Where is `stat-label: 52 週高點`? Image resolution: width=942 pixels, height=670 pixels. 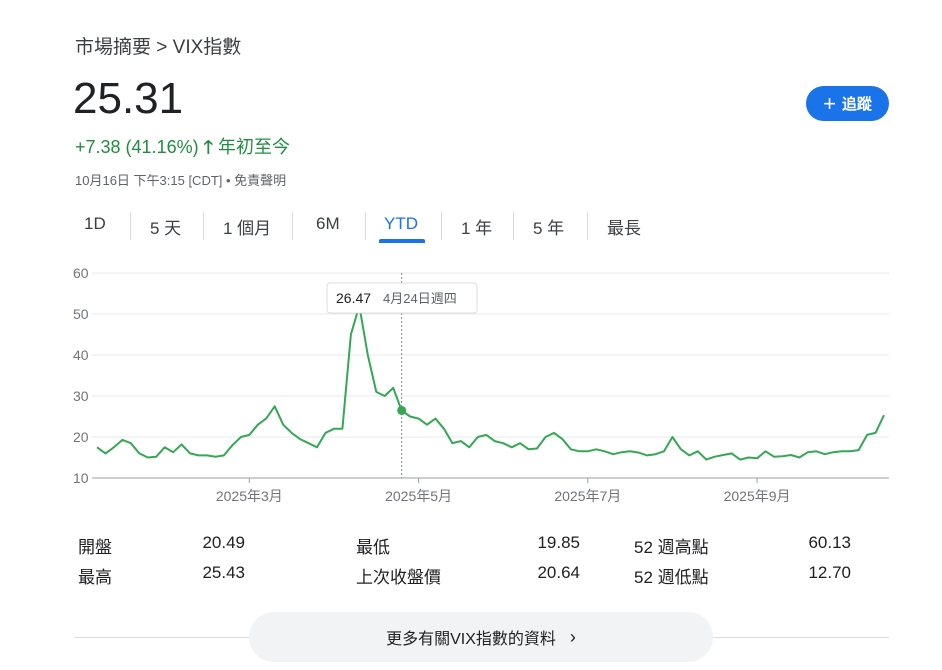 stat-label: 52 週高點 is located at coordinates (671, 547).